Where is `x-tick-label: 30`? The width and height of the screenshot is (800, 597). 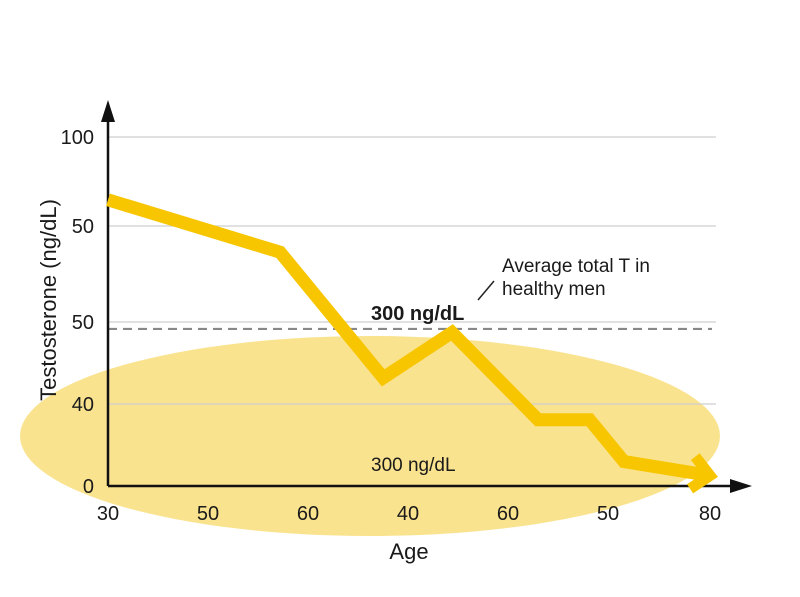
x-tick-label: 30 is located at coordinates (108, 514).